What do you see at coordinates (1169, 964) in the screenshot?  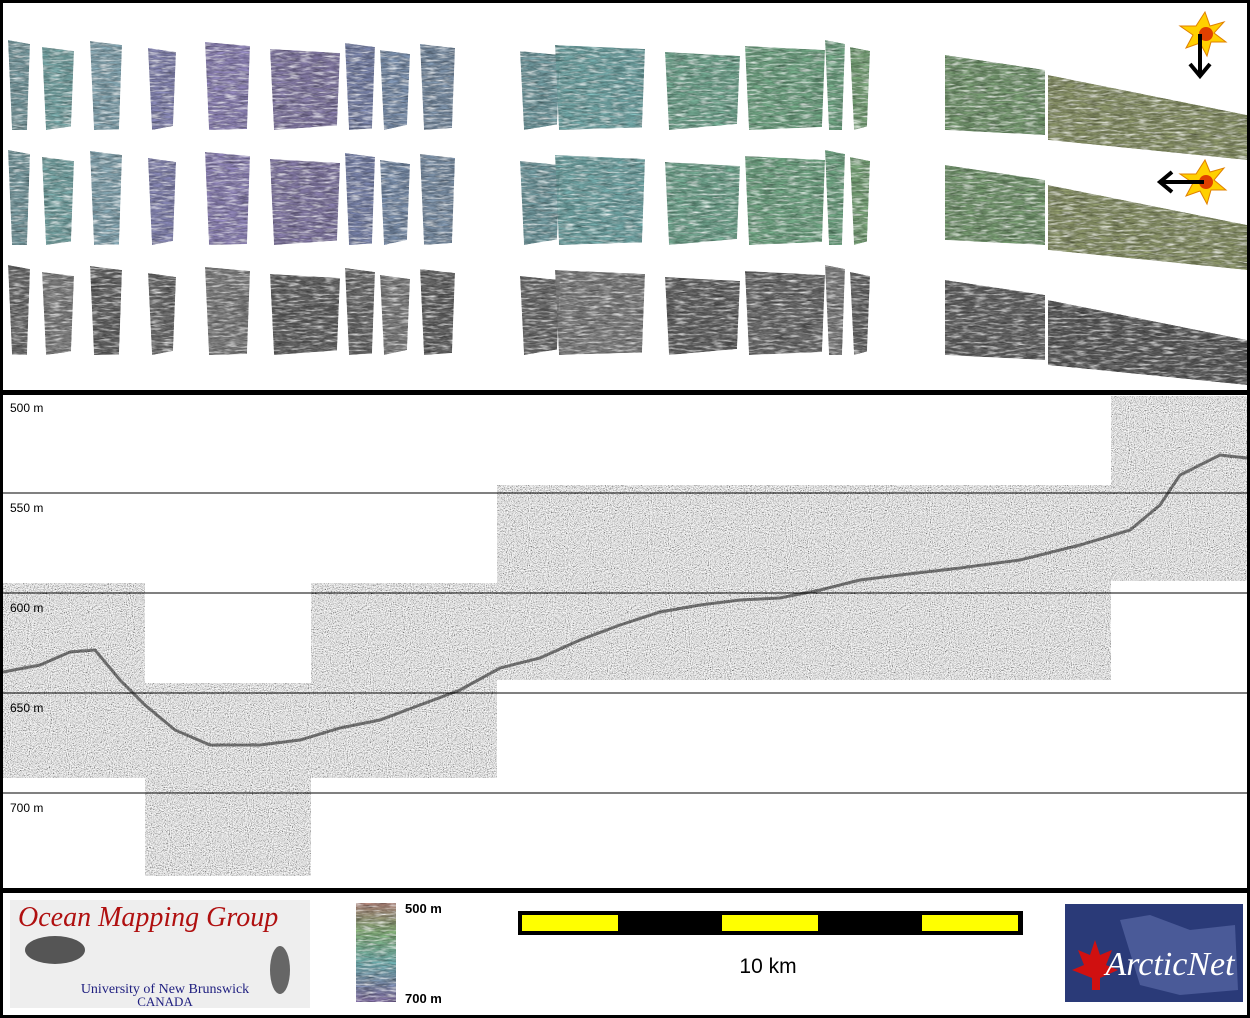 I see `logo-title: ArcticNet` at bounding box center [1169, 964].